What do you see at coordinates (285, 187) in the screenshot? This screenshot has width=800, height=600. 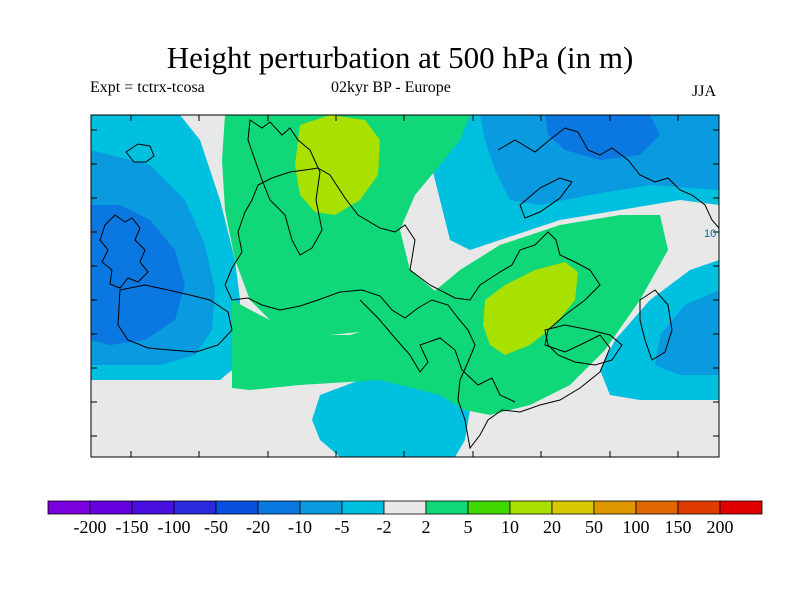 I see `coastline-scandinavia` at bounding box center [285, 187].